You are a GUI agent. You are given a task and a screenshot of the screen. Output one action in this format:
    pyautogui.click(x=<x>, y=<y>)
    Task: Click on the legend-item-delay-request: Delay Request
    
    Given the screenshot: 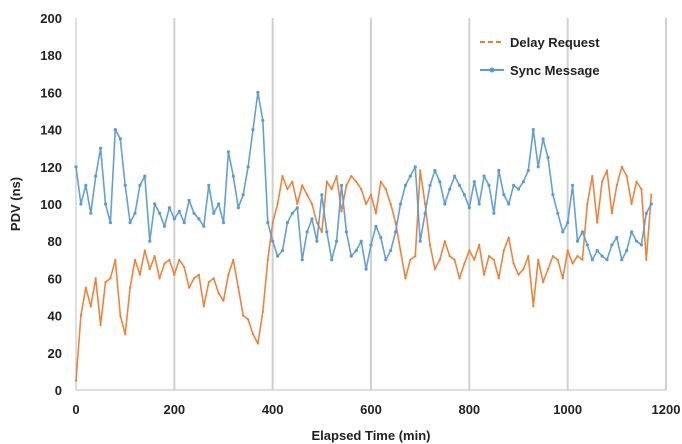 What is the action you would take?
    pyautogui.click(x=540, y=42)
    